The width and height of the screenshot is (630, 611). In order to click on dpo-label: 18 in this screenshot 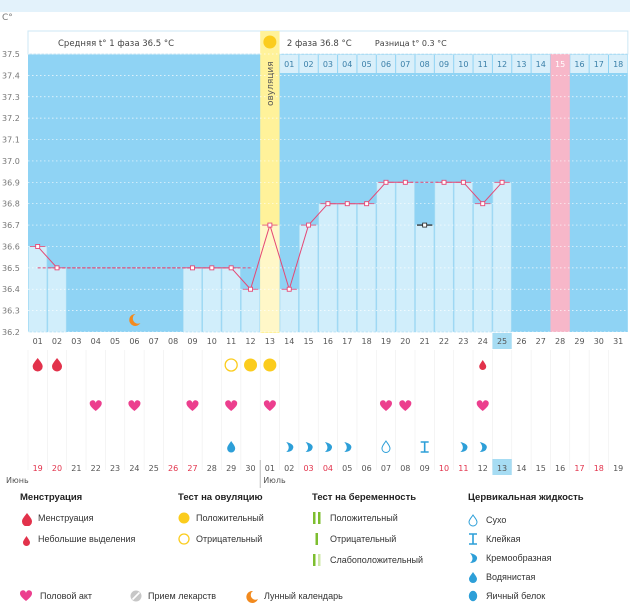, I will do `click(618, 64)`.